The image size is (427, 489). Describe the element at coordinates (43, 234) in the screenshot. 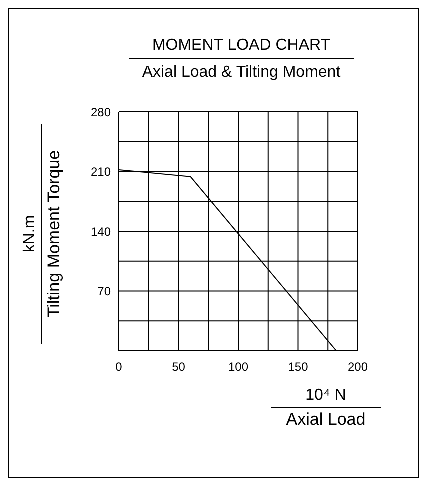

I see `y-axis-title: kN.m Tilting Moment Torque` at that location.